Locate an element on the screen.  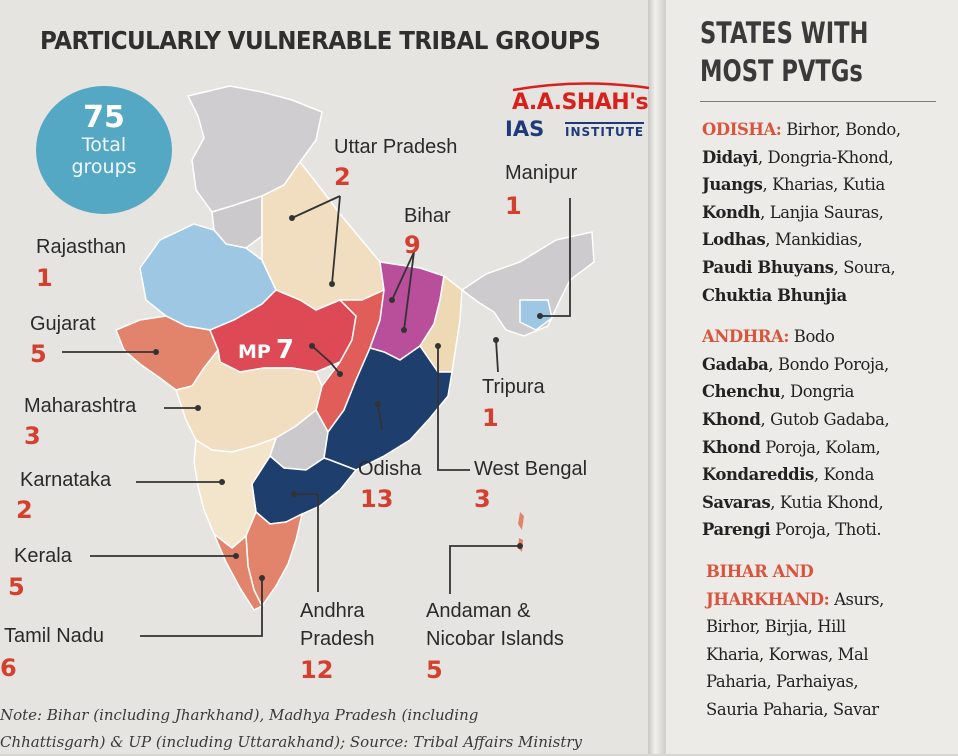
count-maharashtra: 3 is located at coordinates (32, 436).